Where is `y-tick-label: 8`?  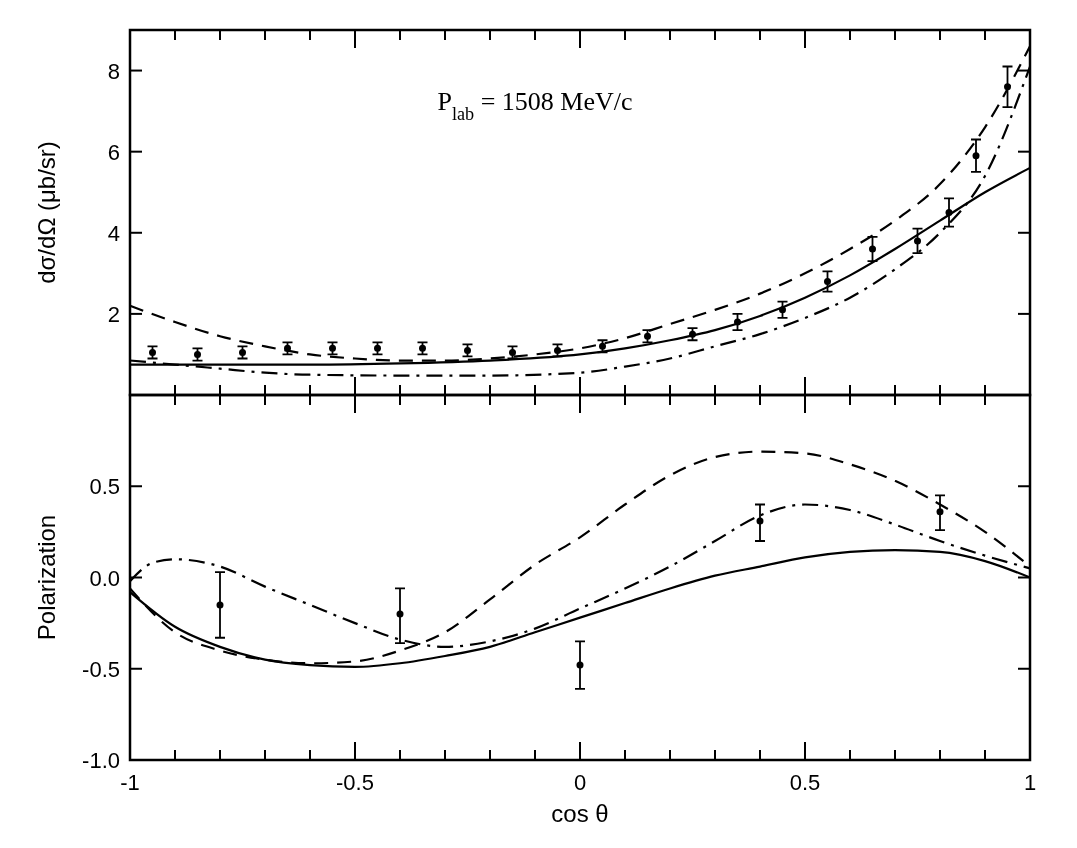 y-tick-label: 8 is located at coordinates (113, 71).